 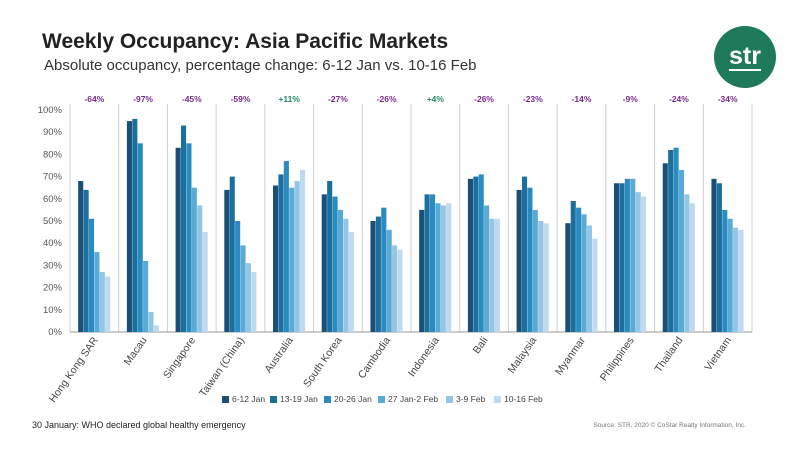 I want to click on category-label: Hong Kong SAR, so click(x=74, y=370).